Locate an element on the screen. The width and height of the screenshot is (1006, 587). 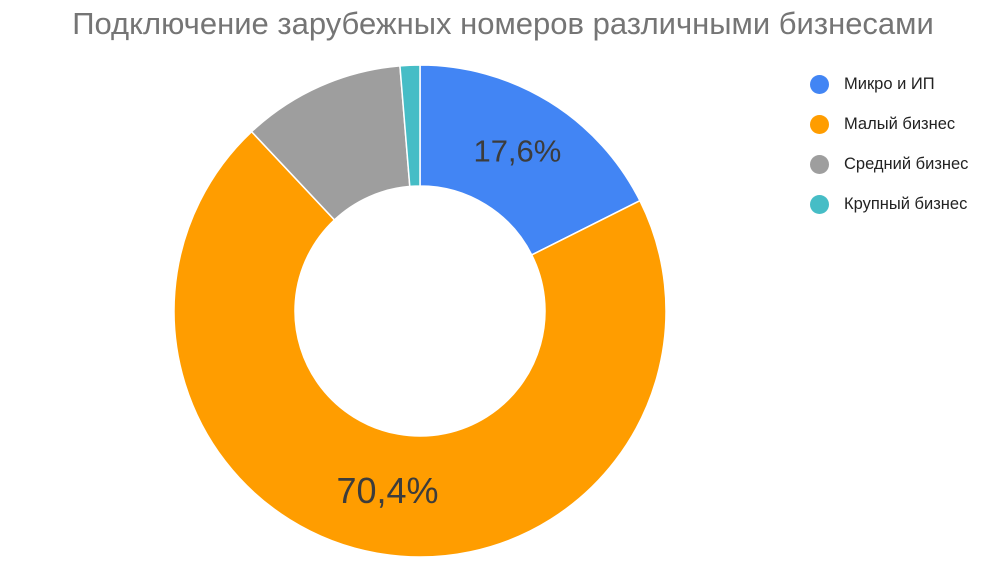
legend-item-micro: Микро и ИП is located at coordinates (908, 84).